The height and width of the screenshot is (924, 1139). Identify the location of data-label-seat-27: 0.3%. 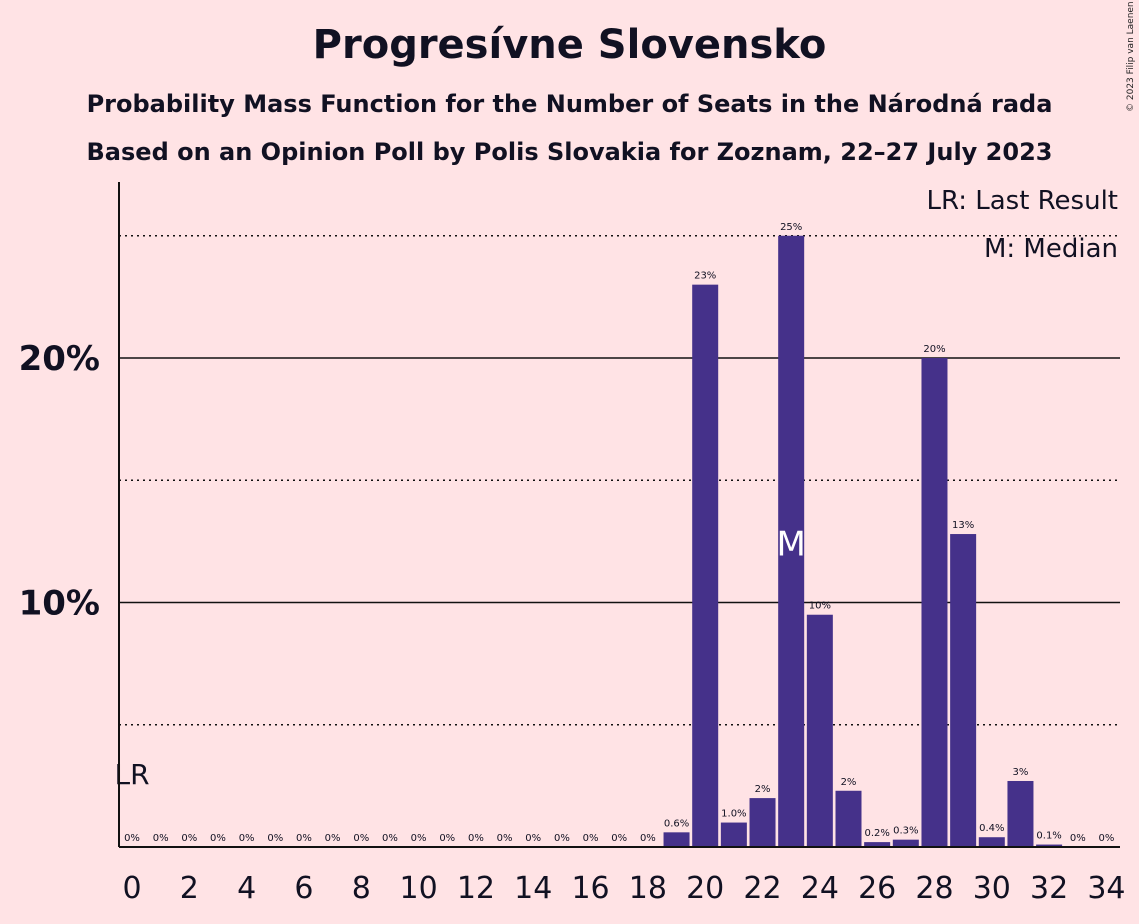
(905, 831).